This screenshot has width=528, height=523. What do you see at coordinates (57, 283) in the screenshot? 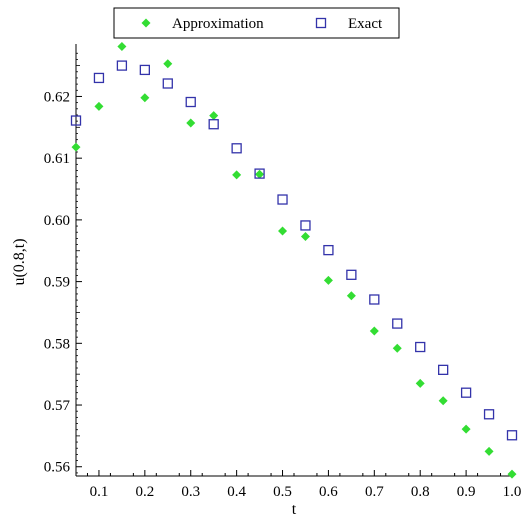
I see `y-tick-label: 0.59` at bounding box center [57, 283].